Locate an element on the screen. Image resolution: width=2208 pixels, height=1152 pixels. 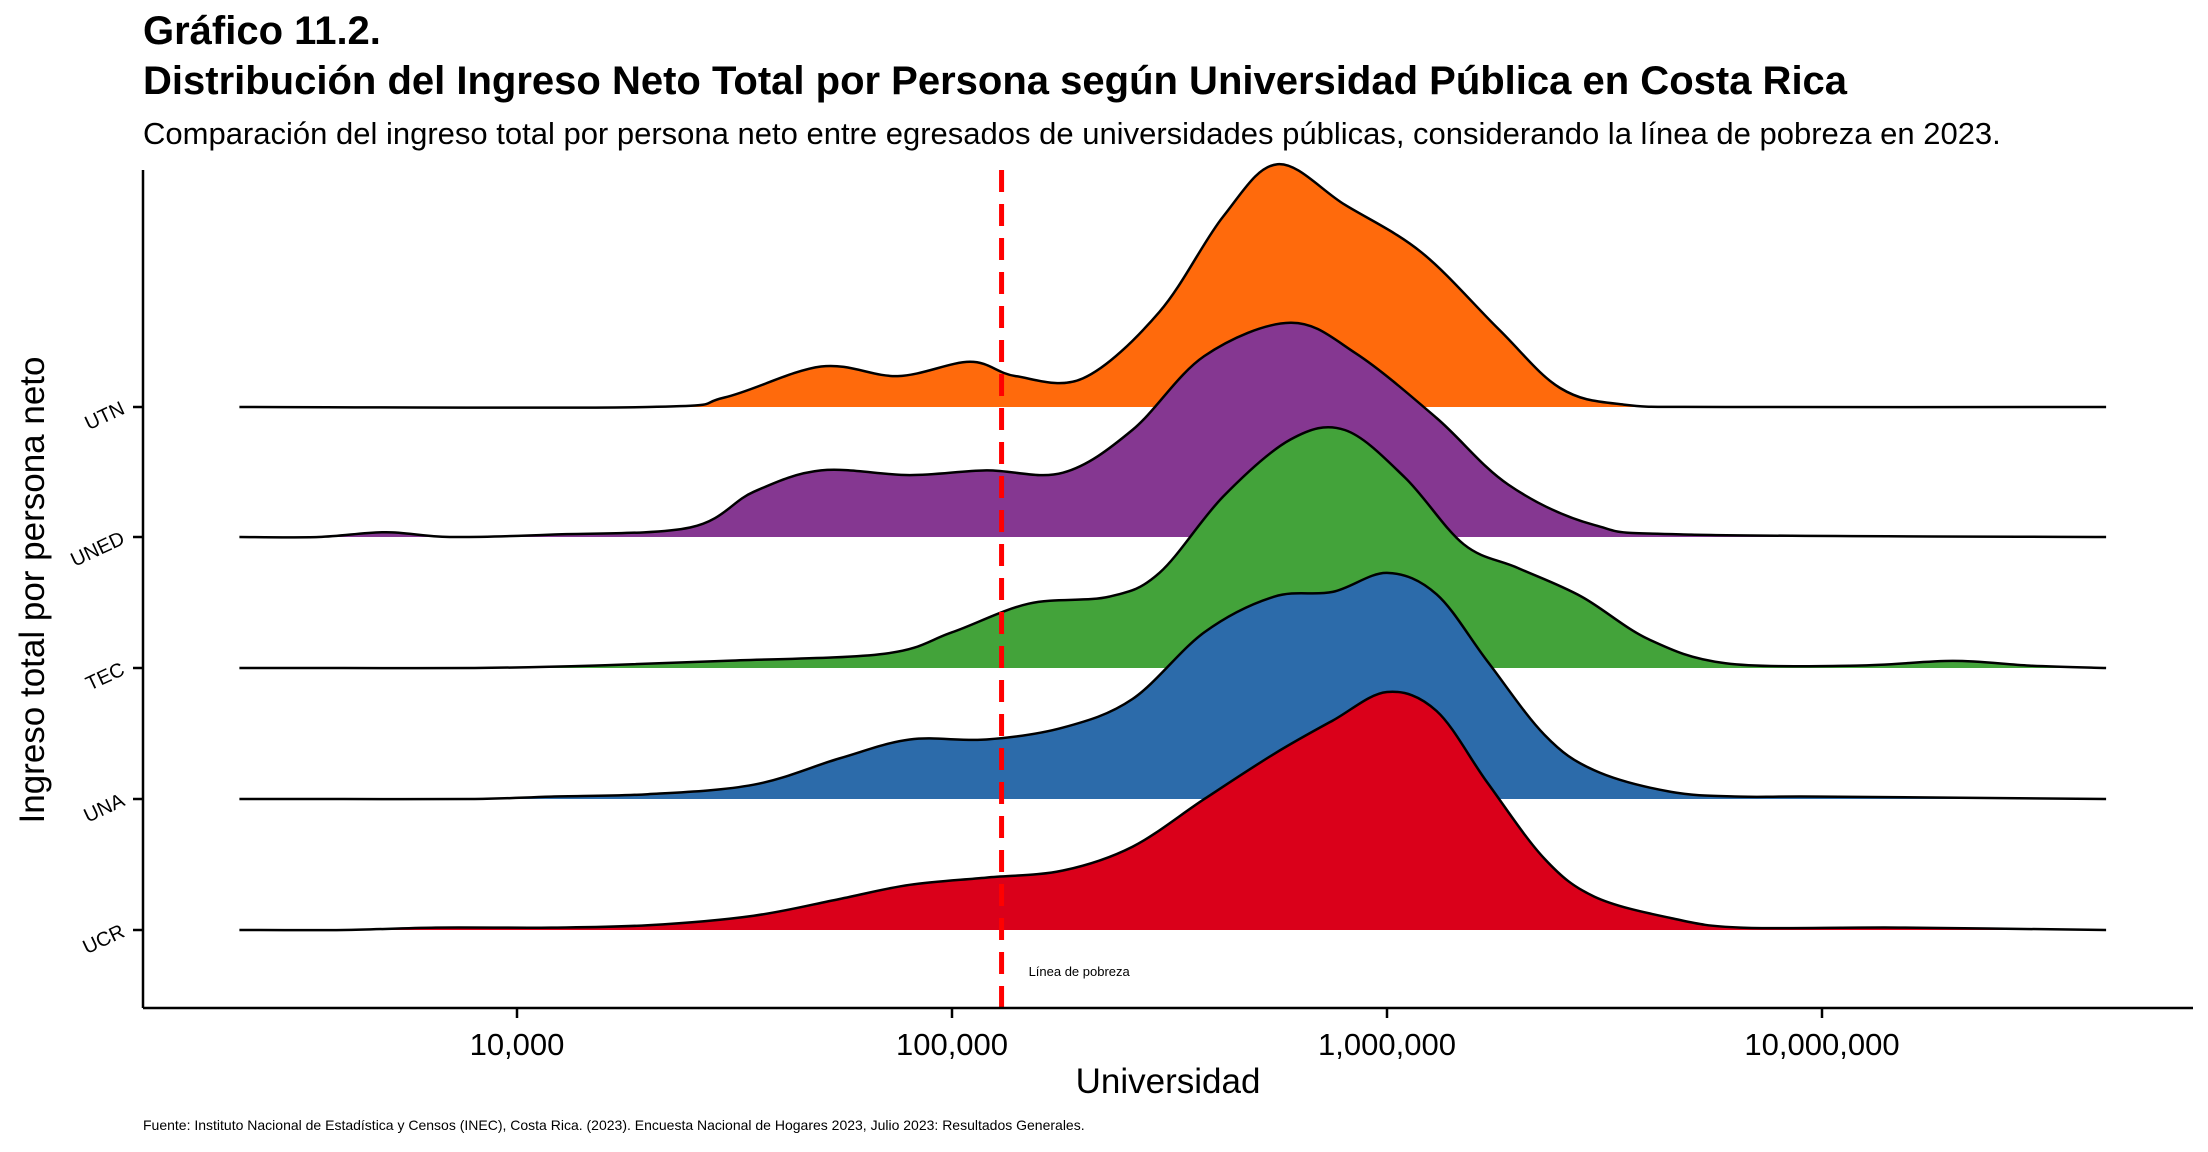
y-axis-ticks: UCR UNA TEC UNED UTN is located at coordinates (105, 678).